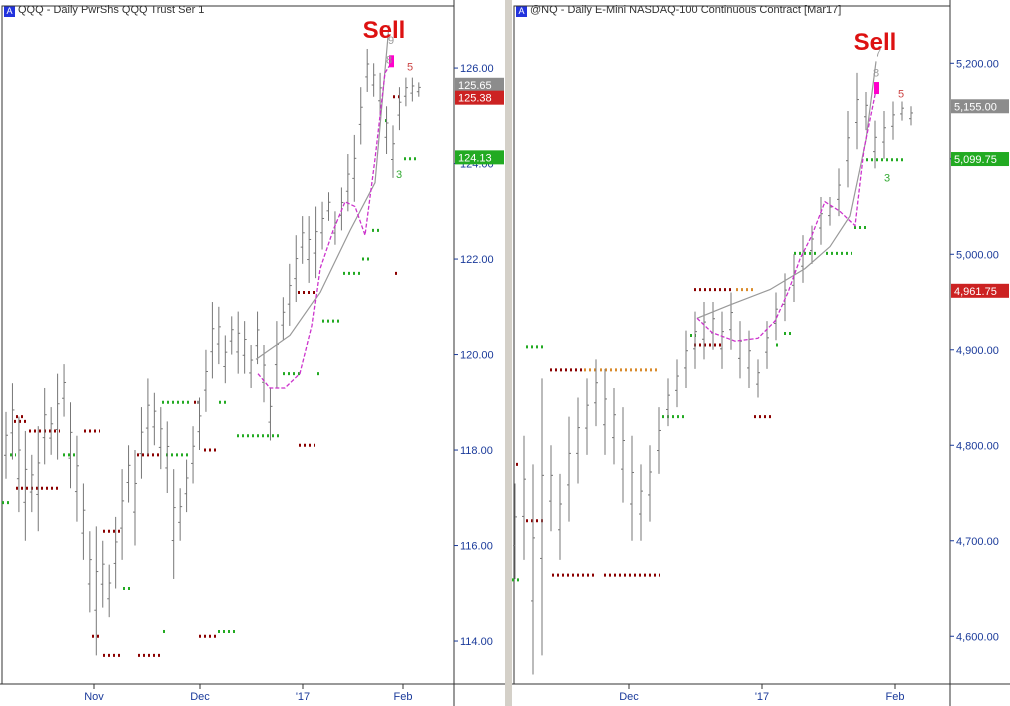 This screenshot has width=1010, height=706. What do you see at coordinates (391, 41) in the screenshot?
I see `count-label: 9` at bounding box center [391, 41].